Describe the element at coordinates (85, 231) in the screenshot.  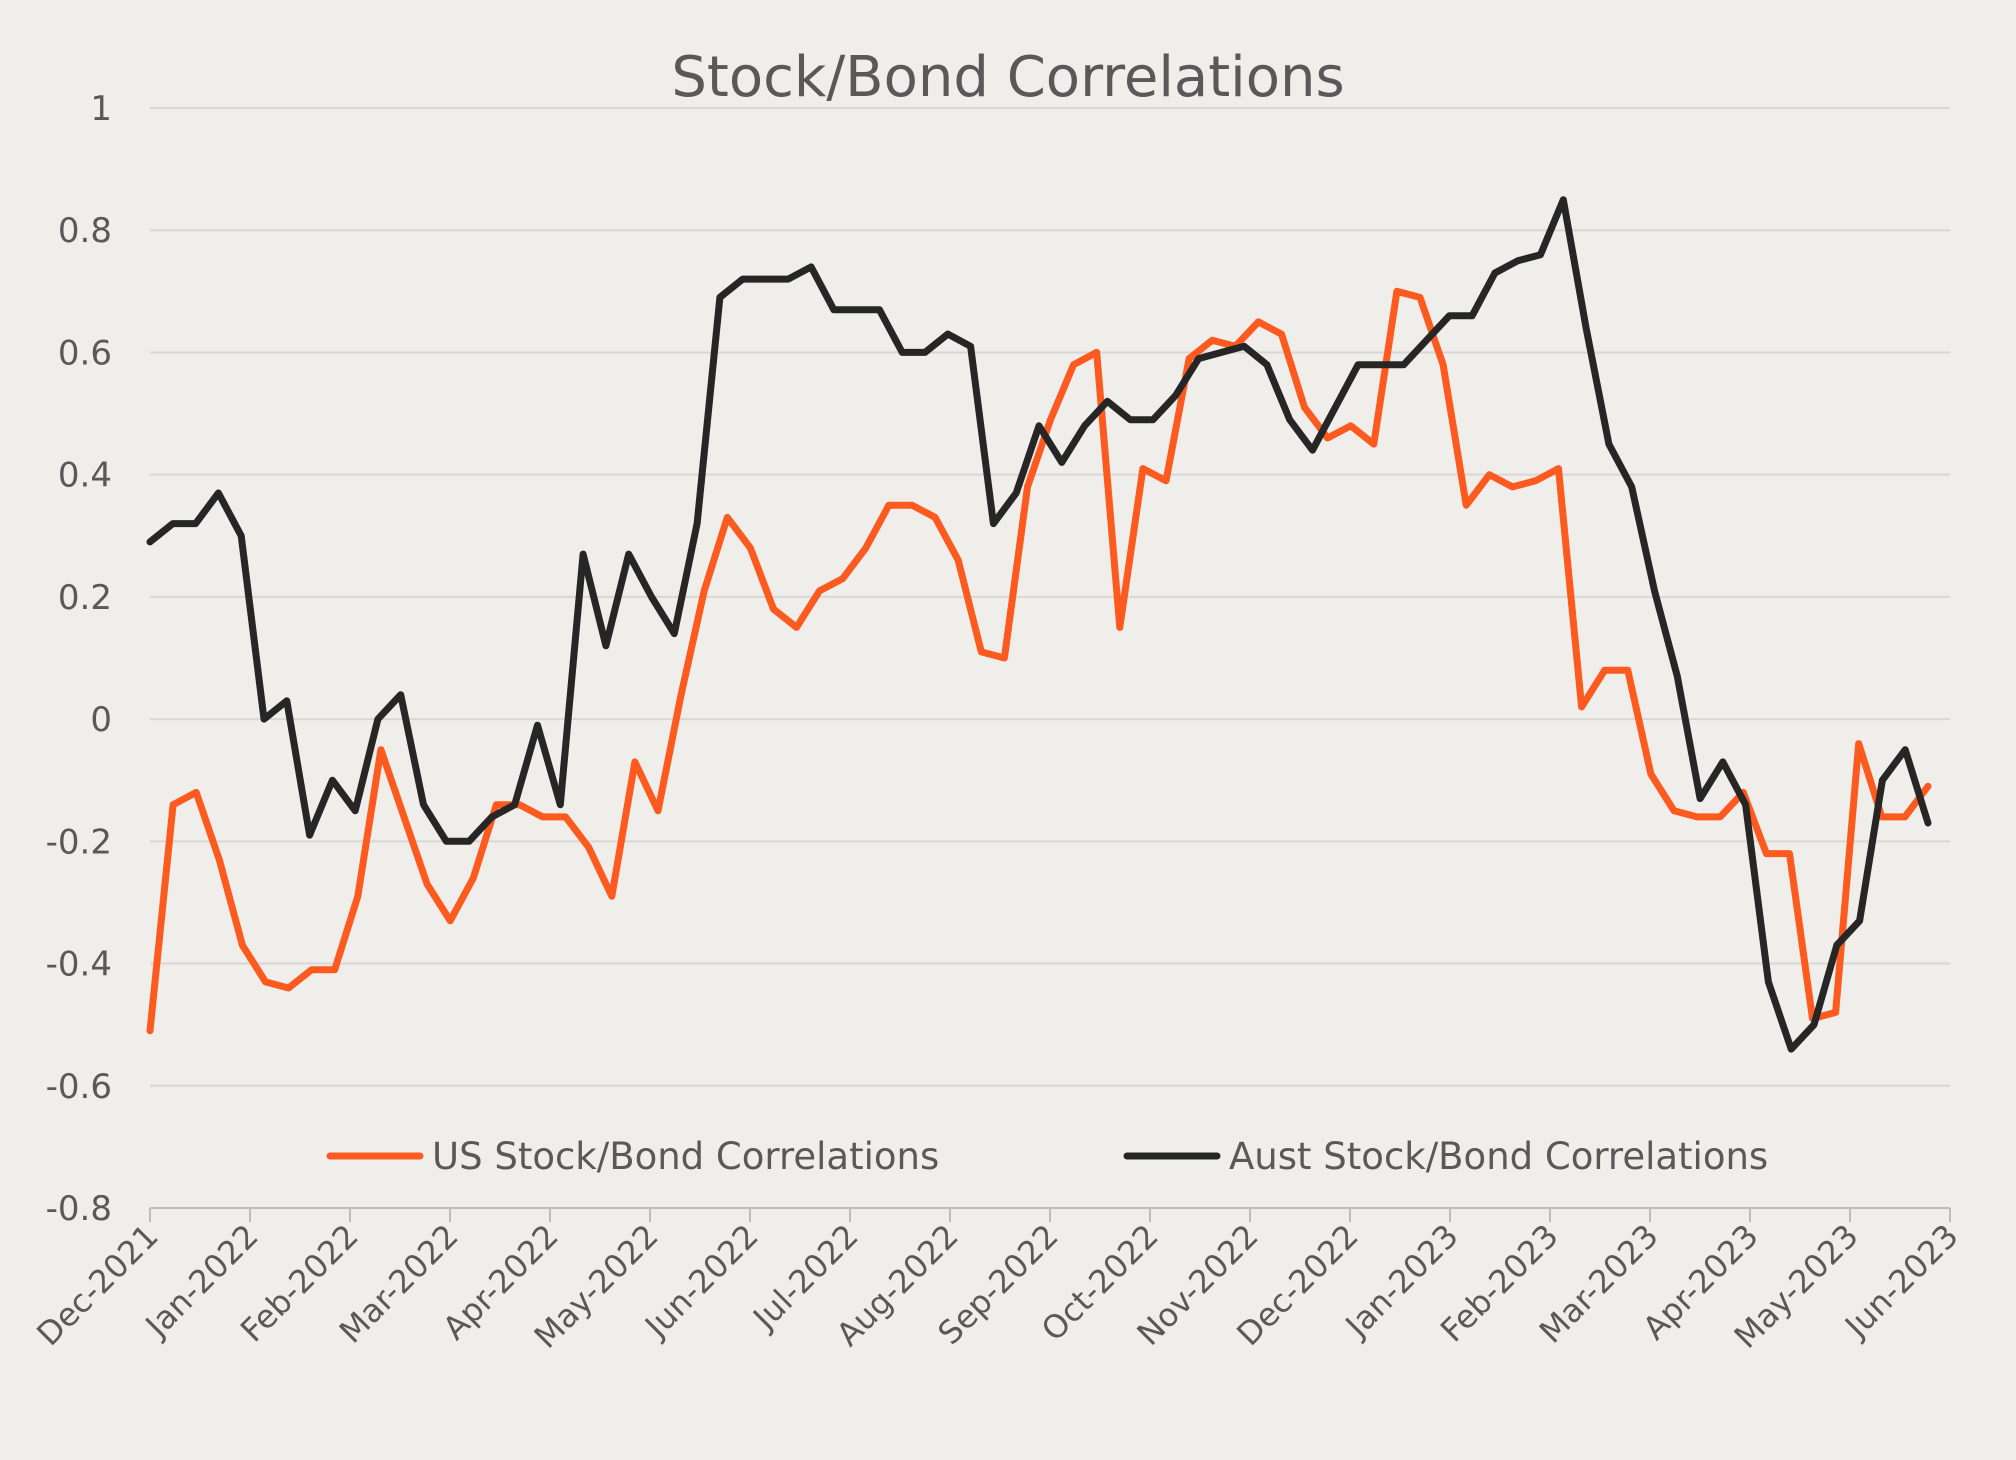
I see `y-tick-label: 0.8` at that location.